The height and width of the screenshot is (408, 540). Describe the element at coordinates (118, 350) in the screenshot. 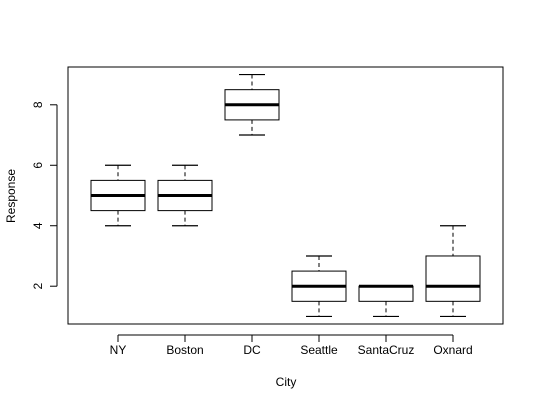

I see `x-tick-label: NY` at that location.